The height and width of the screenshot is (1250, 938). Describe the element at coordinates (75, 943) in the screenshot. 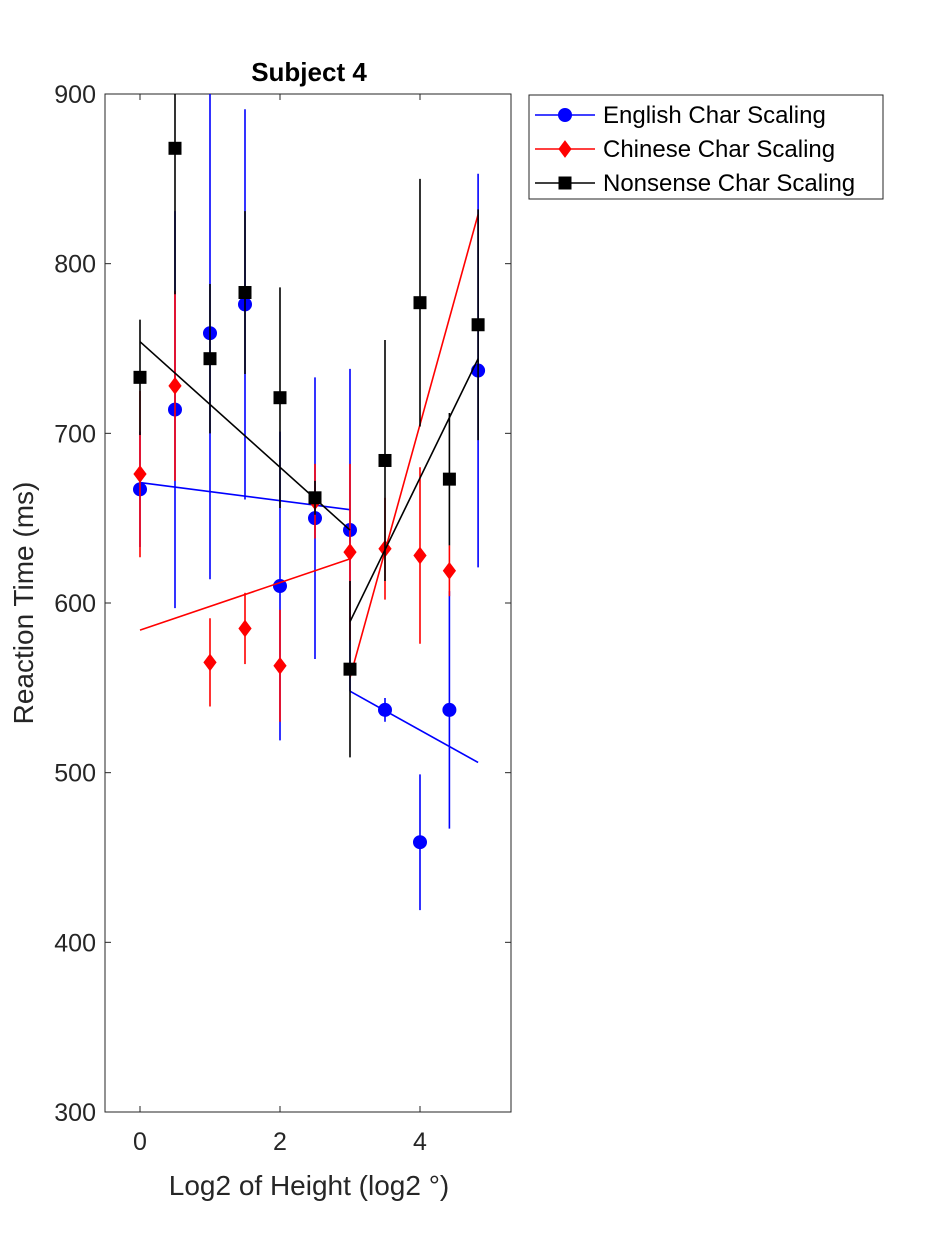

I see `y-tick-label: 400` at that location.